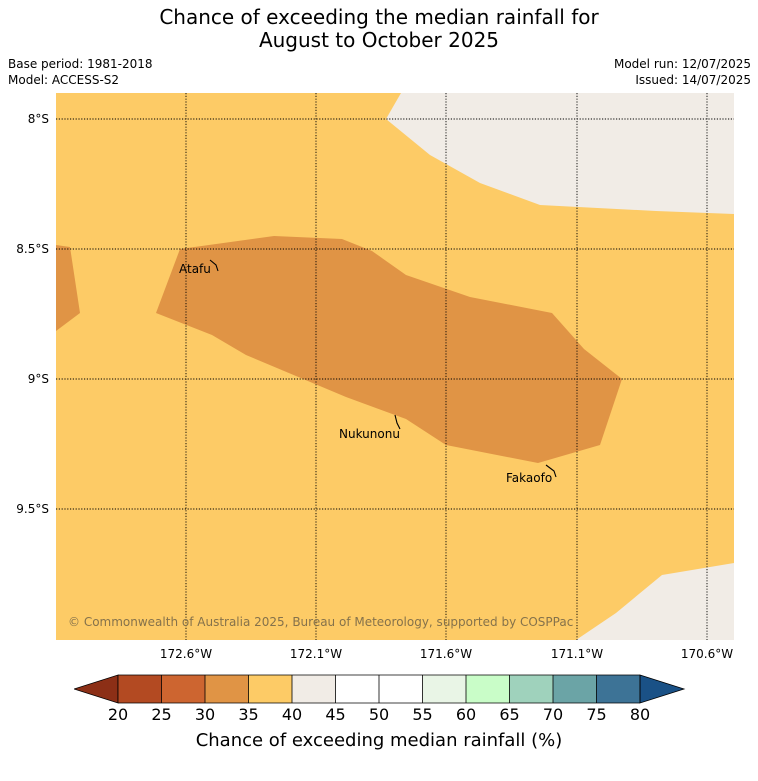 The width and height of the screenshot is (758, 781). What do you see at coordinates (32, 509) in the screenshot?
I see `lat-label-9-5s: 9.5°S` at bounding box center [32, 509].